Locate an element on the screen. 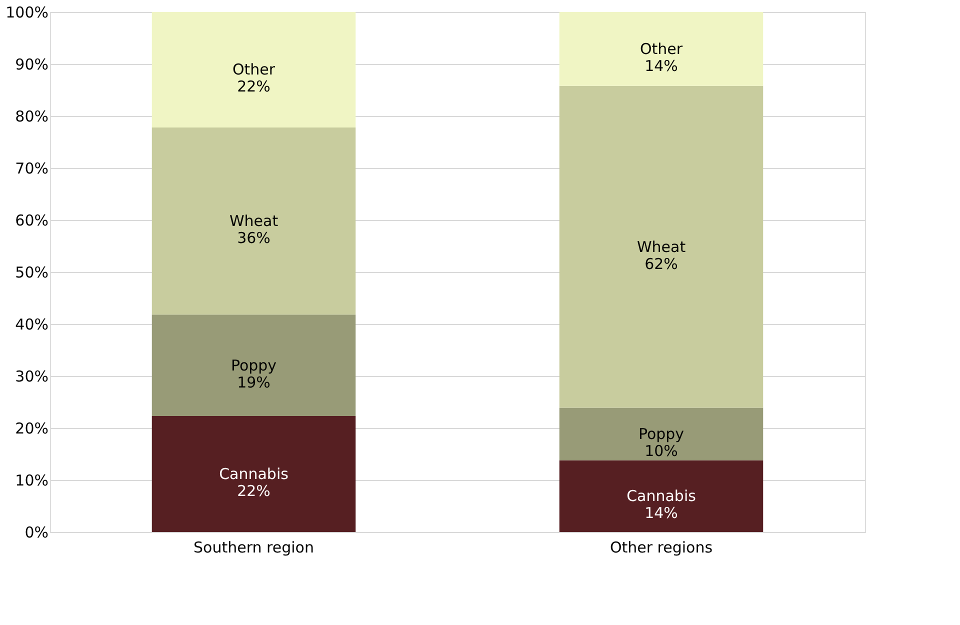 The image size is (960, 625). series-label: Wheat is located at coordinates (661, 247).